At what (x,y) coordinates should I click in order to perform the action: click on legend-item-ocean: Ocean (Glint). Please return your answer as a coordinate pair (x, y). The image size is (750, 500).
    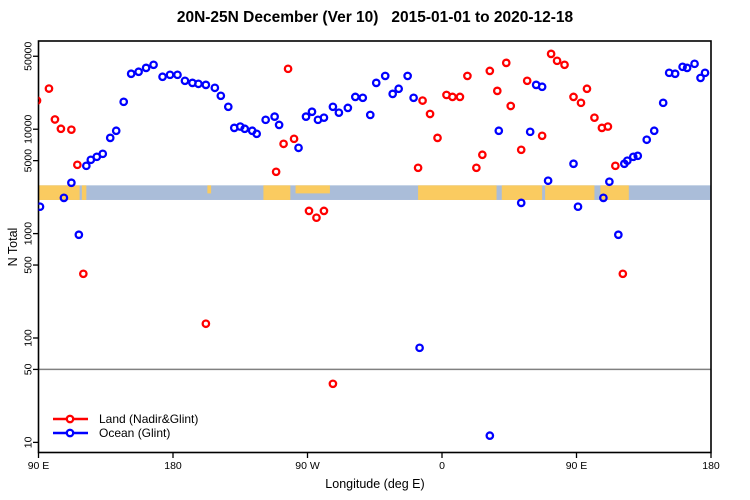
    Looking at the image, I should click on (125, 433).